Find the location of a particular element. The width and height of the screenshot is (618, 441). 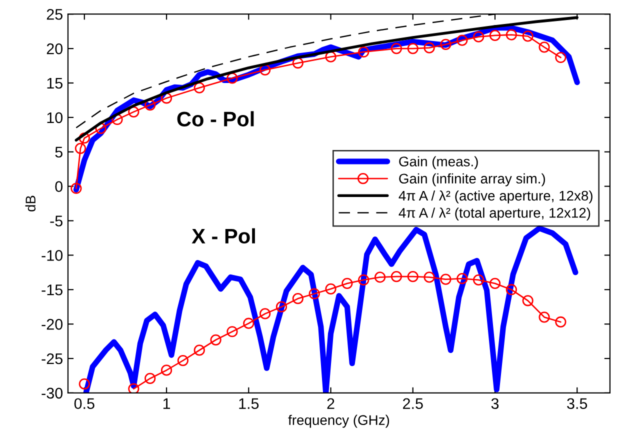

annotation: X - Pol is located at coordinates (223, 236).